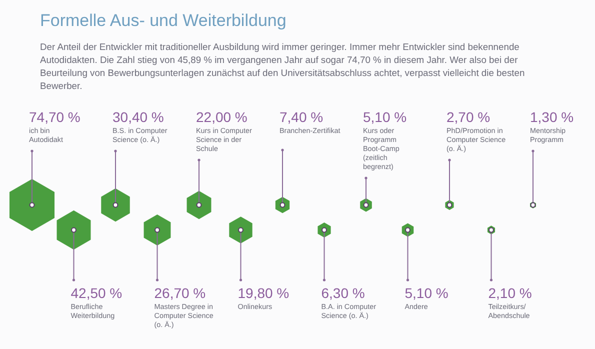  Describe the element at coordinates (552, 117) in the screenshot. I see `data-label: 1,30 %` at that location.